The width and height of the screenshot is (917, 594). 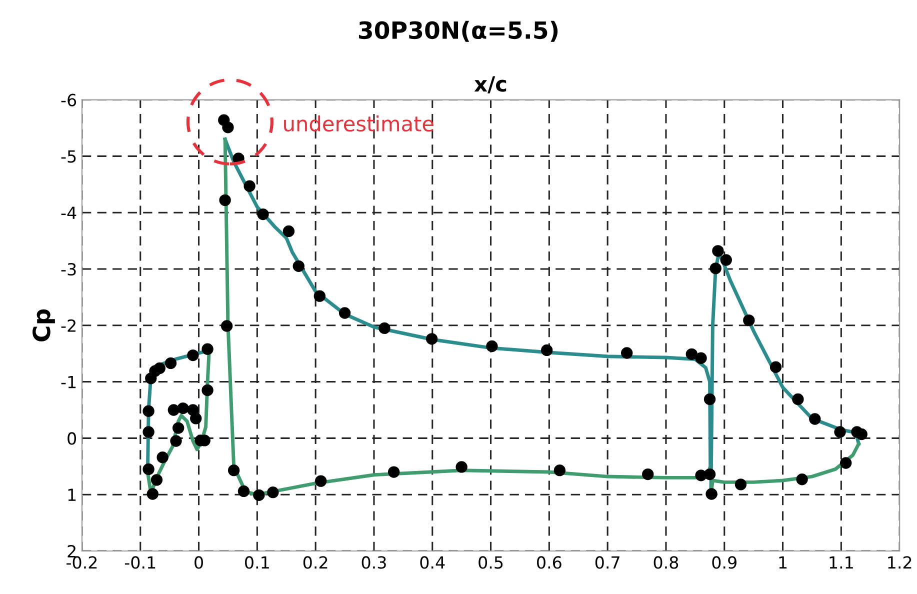 What do you see at coordinates (198, 562) in the screenshot?
I see `x-tick-label: 0` at bounding box center [198, 562].